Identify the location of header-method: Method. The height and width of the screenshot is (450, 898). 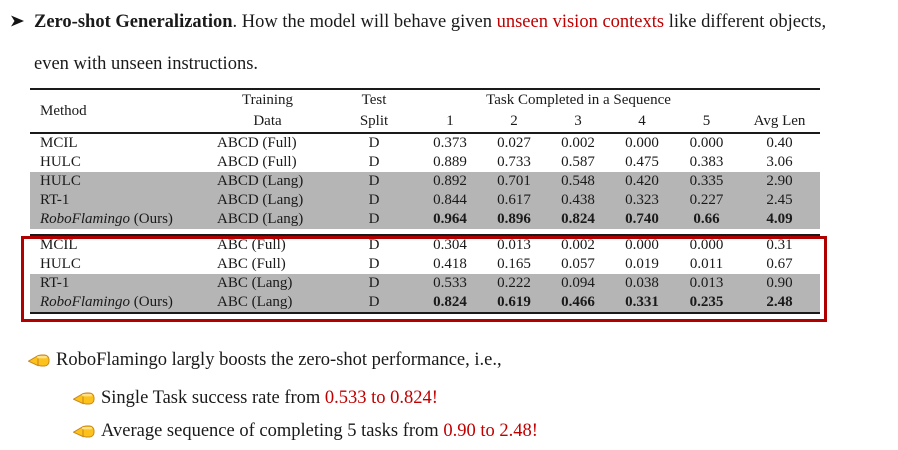
(63, 110).